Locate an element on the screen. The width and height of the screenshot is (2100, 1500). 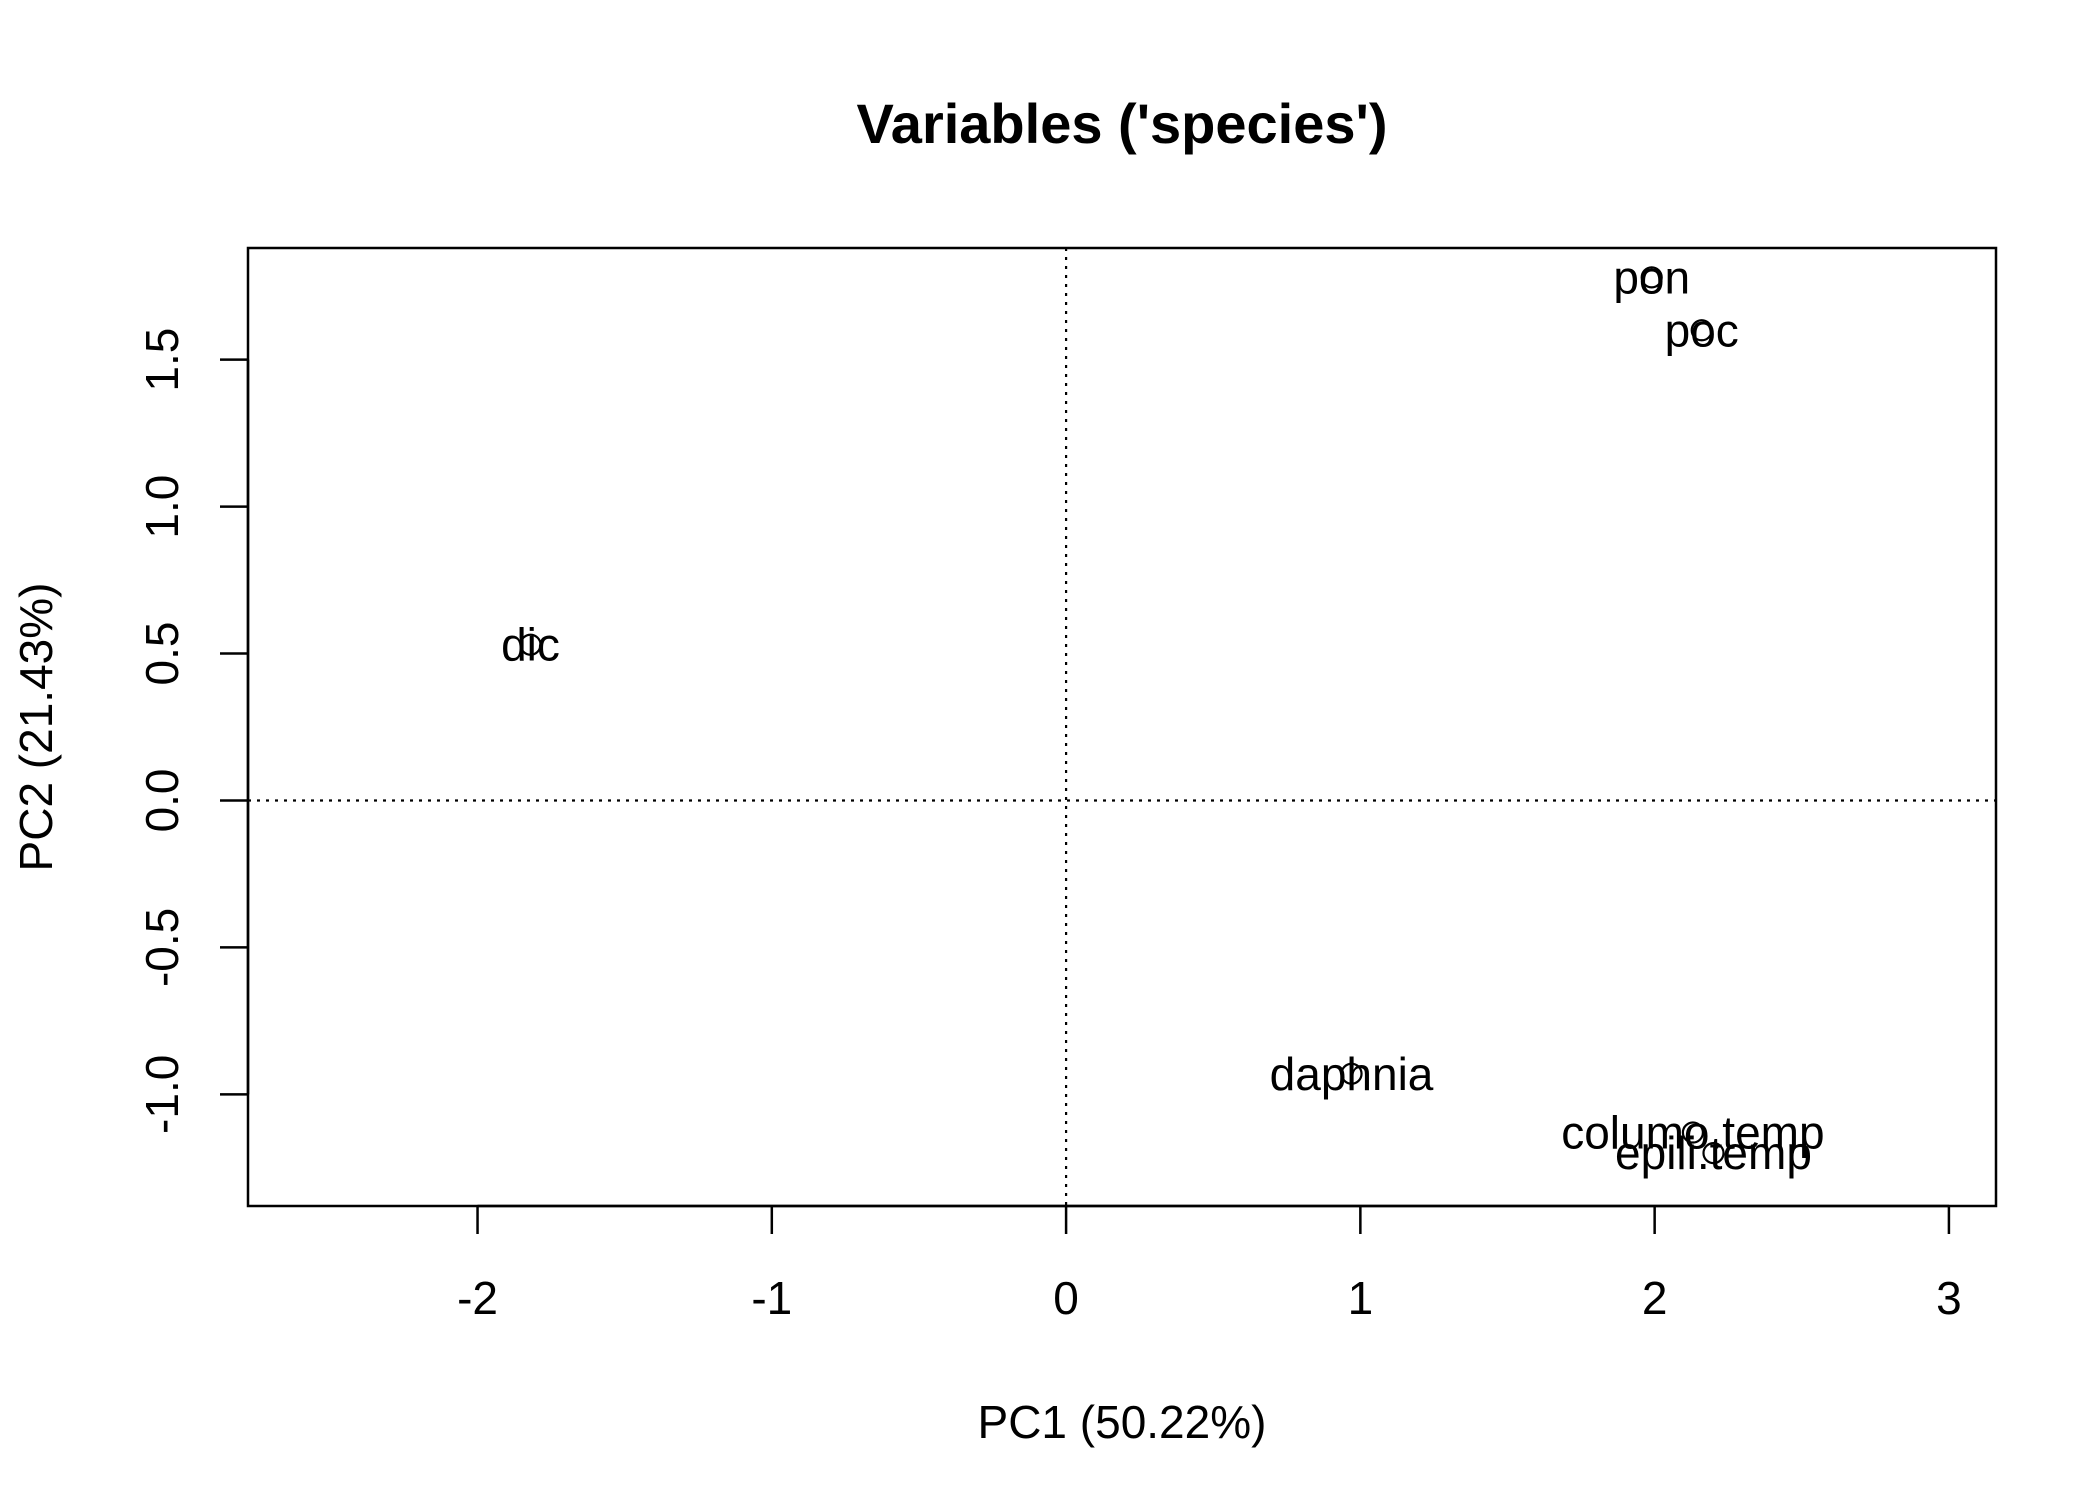
x-tick-label: -1 is located at coordinates (771, 1298).